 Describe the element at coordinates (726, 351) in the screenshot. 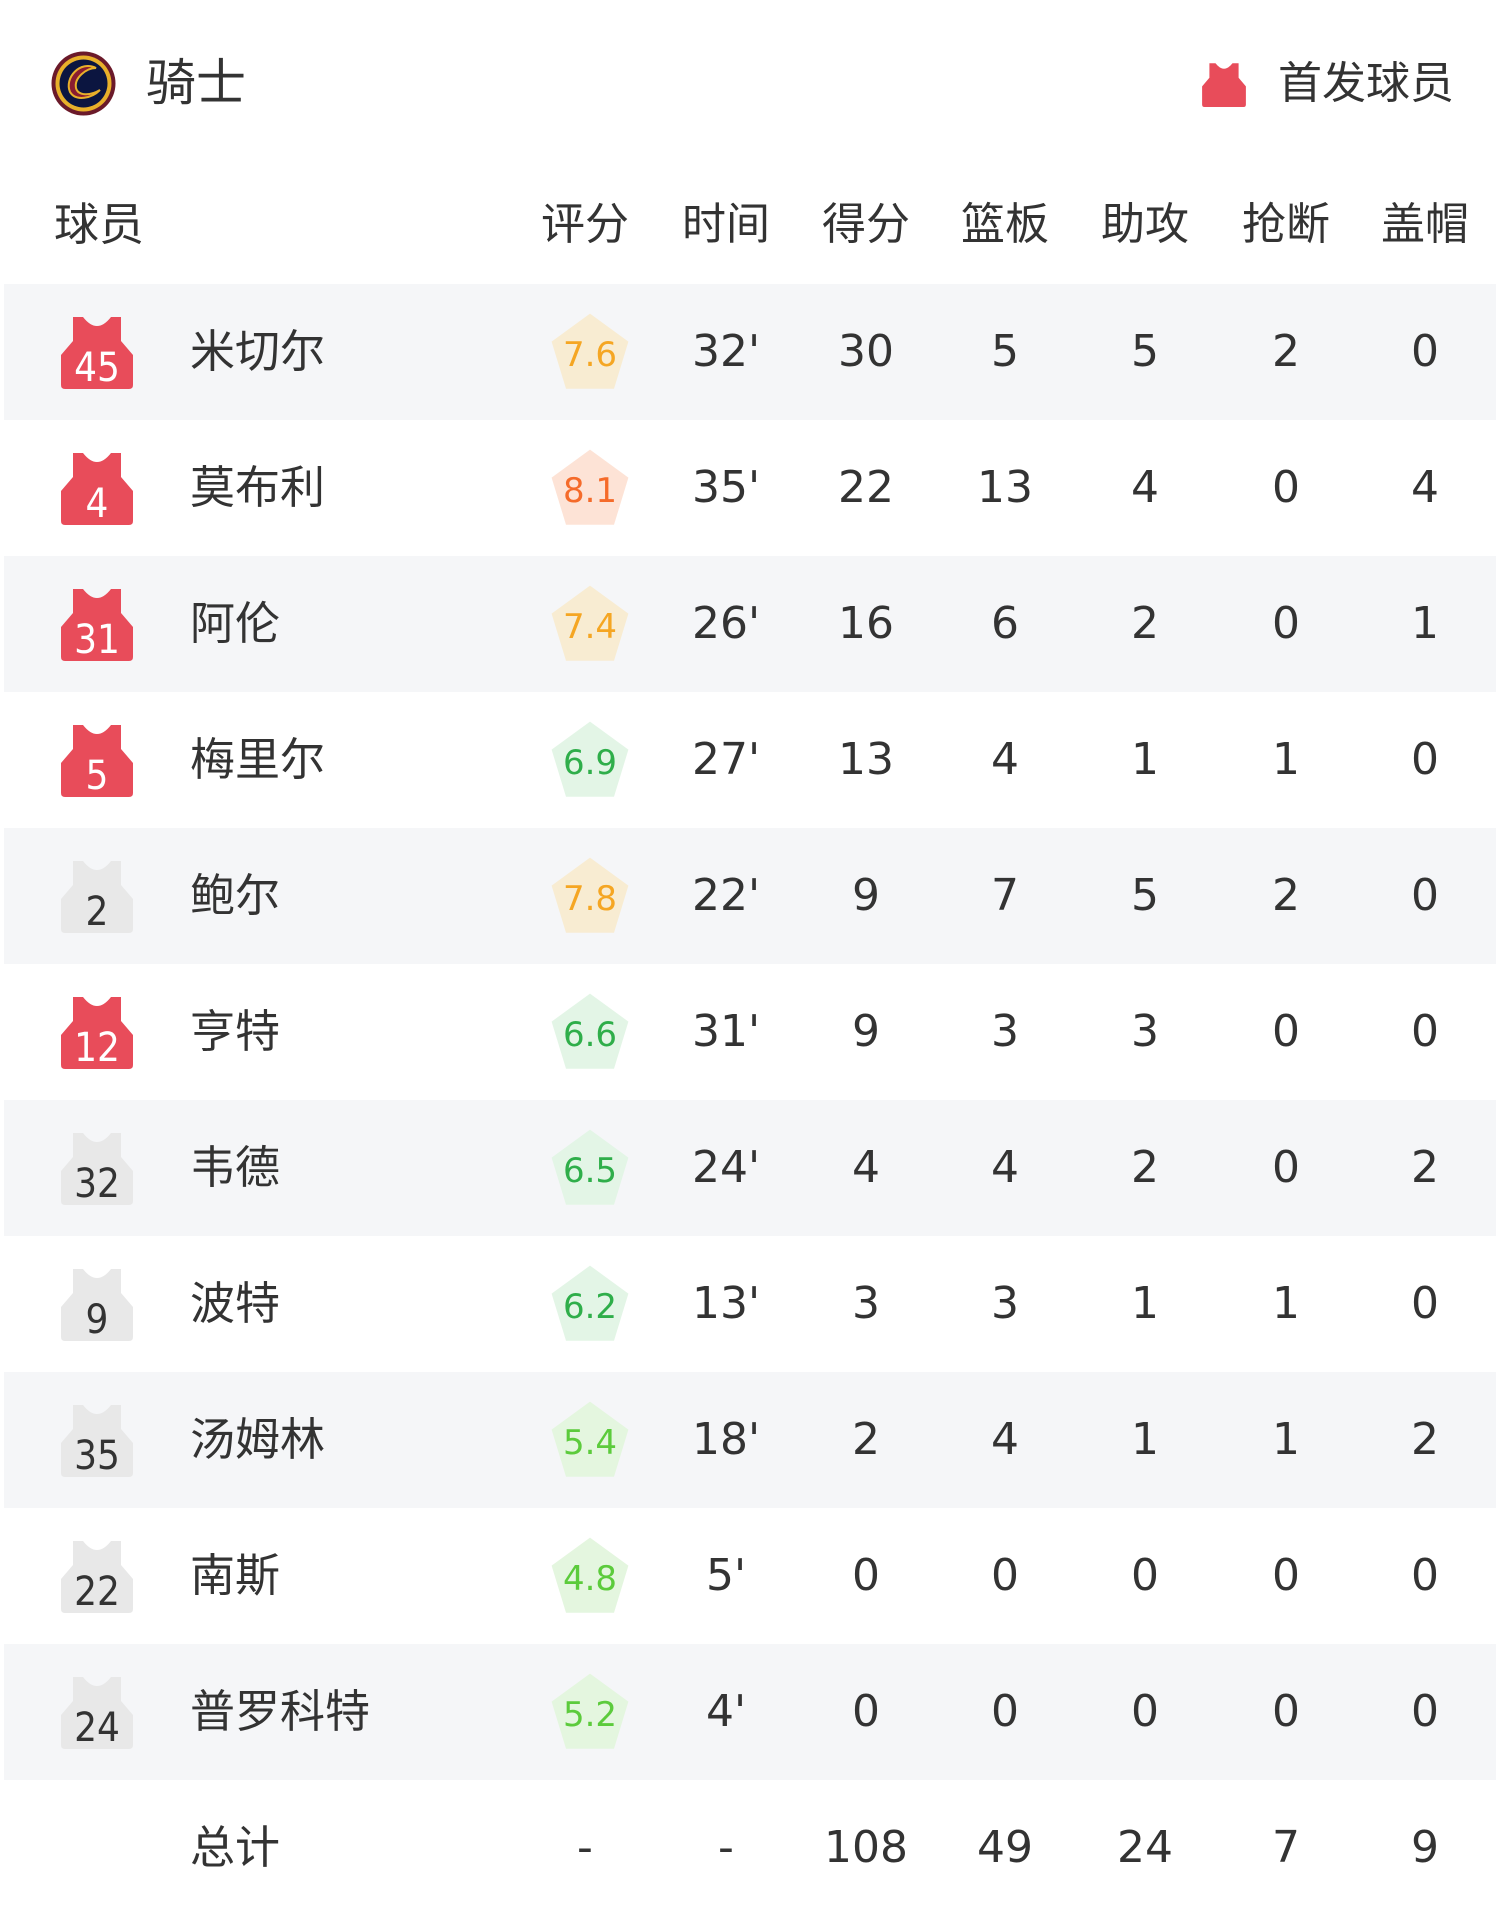

I see `stat-minutes: 32'` at that location.